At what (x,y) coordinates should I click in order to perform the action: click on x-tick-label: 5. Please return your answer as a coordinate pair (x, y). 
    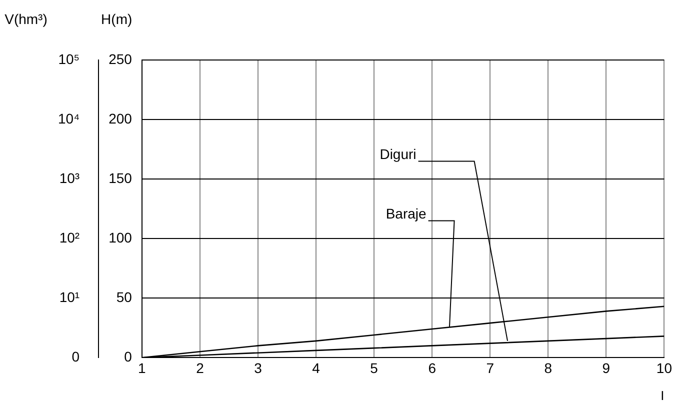
    Looking at the image, I should click on (374, 368).